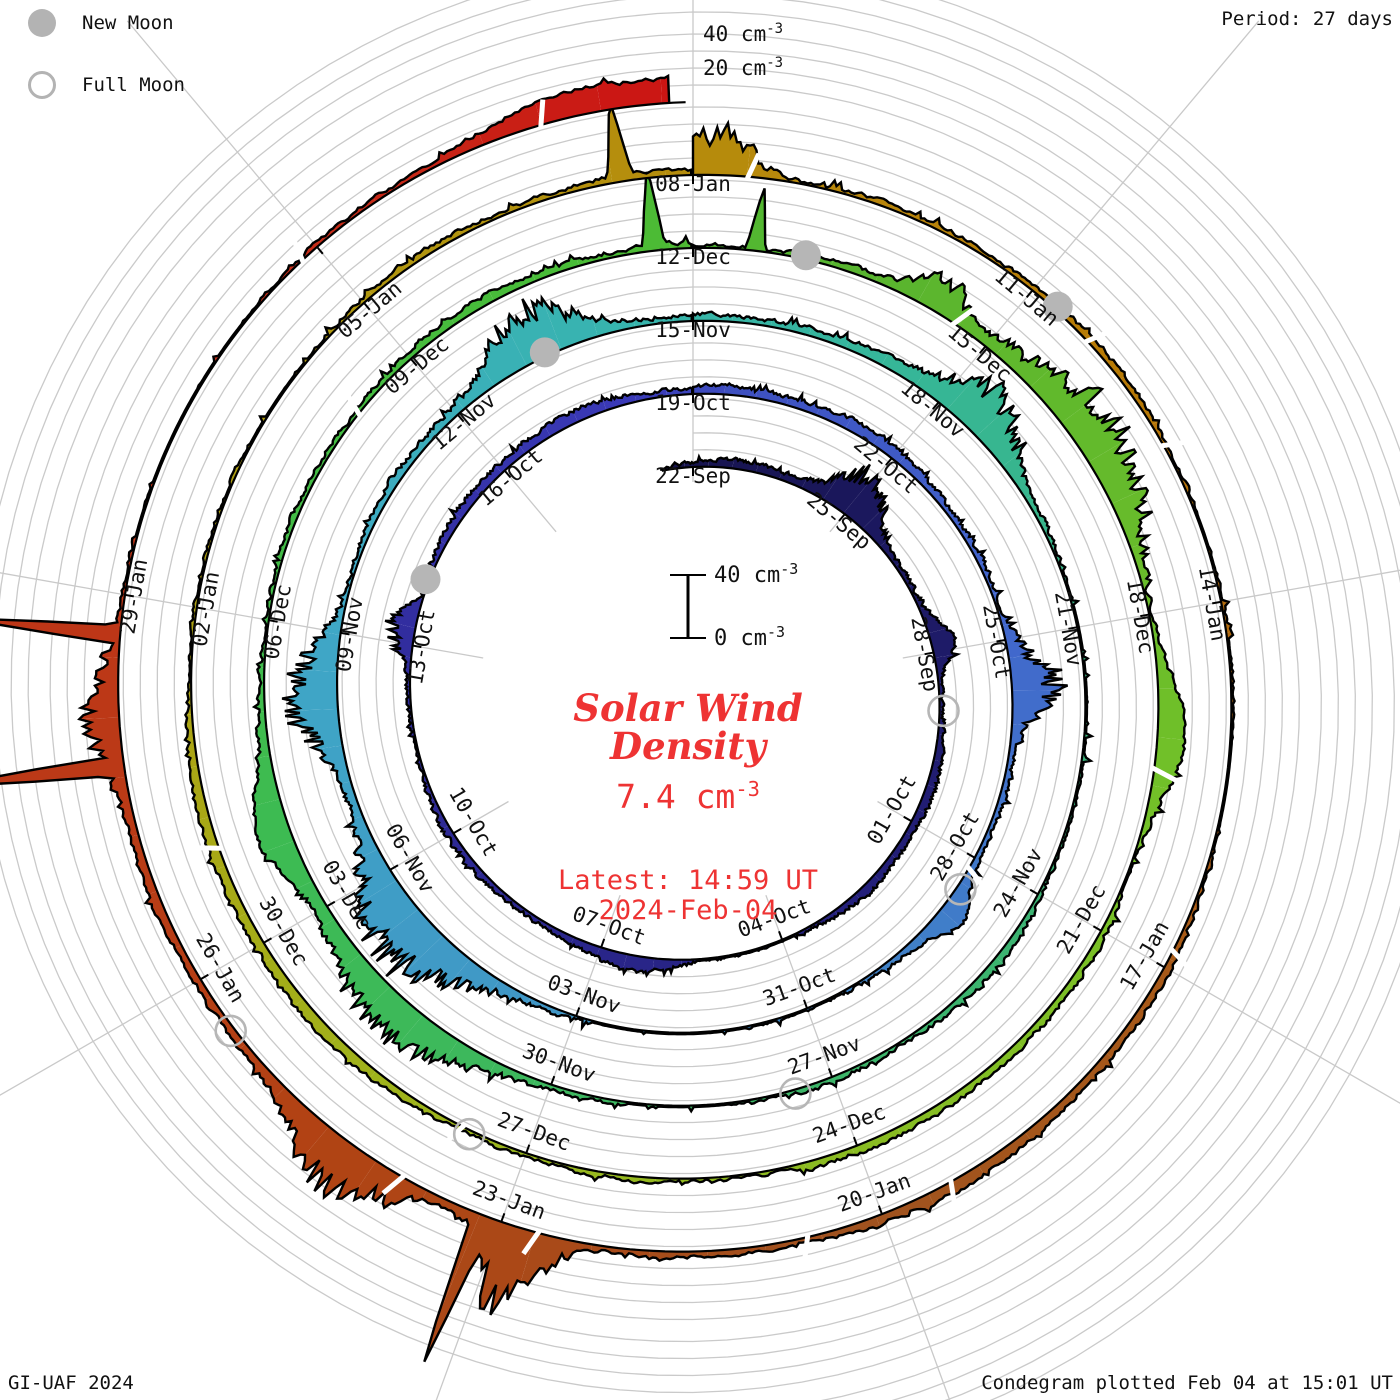 The width and height of the screenshot is (1400, 1400). Describe the element at coordinates (370, 309) in the screenshot. I see `date-label: 05-Jan` at that location.